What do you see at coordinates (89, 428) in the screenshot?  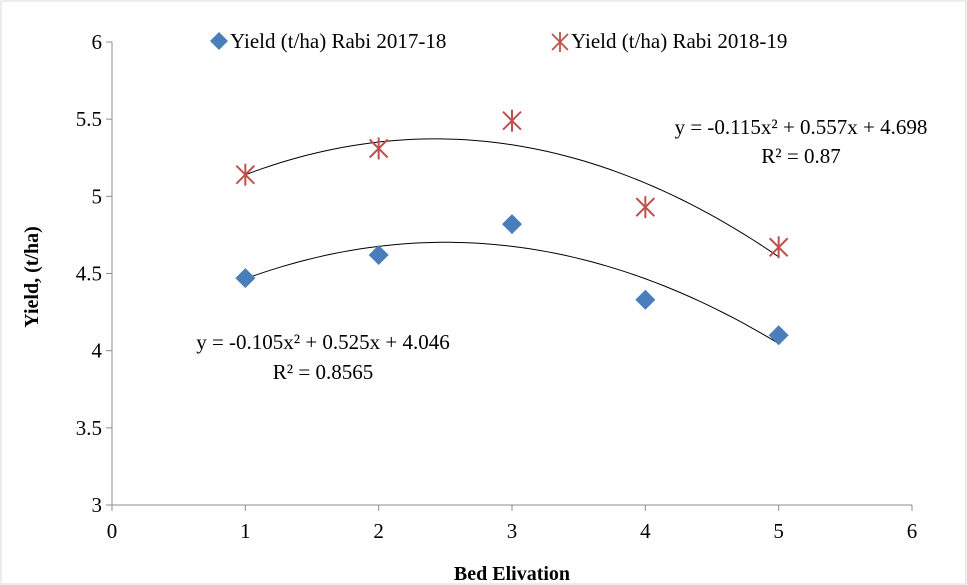 I see `y-tick-label: 3.5` at bounding box center [89, 428].